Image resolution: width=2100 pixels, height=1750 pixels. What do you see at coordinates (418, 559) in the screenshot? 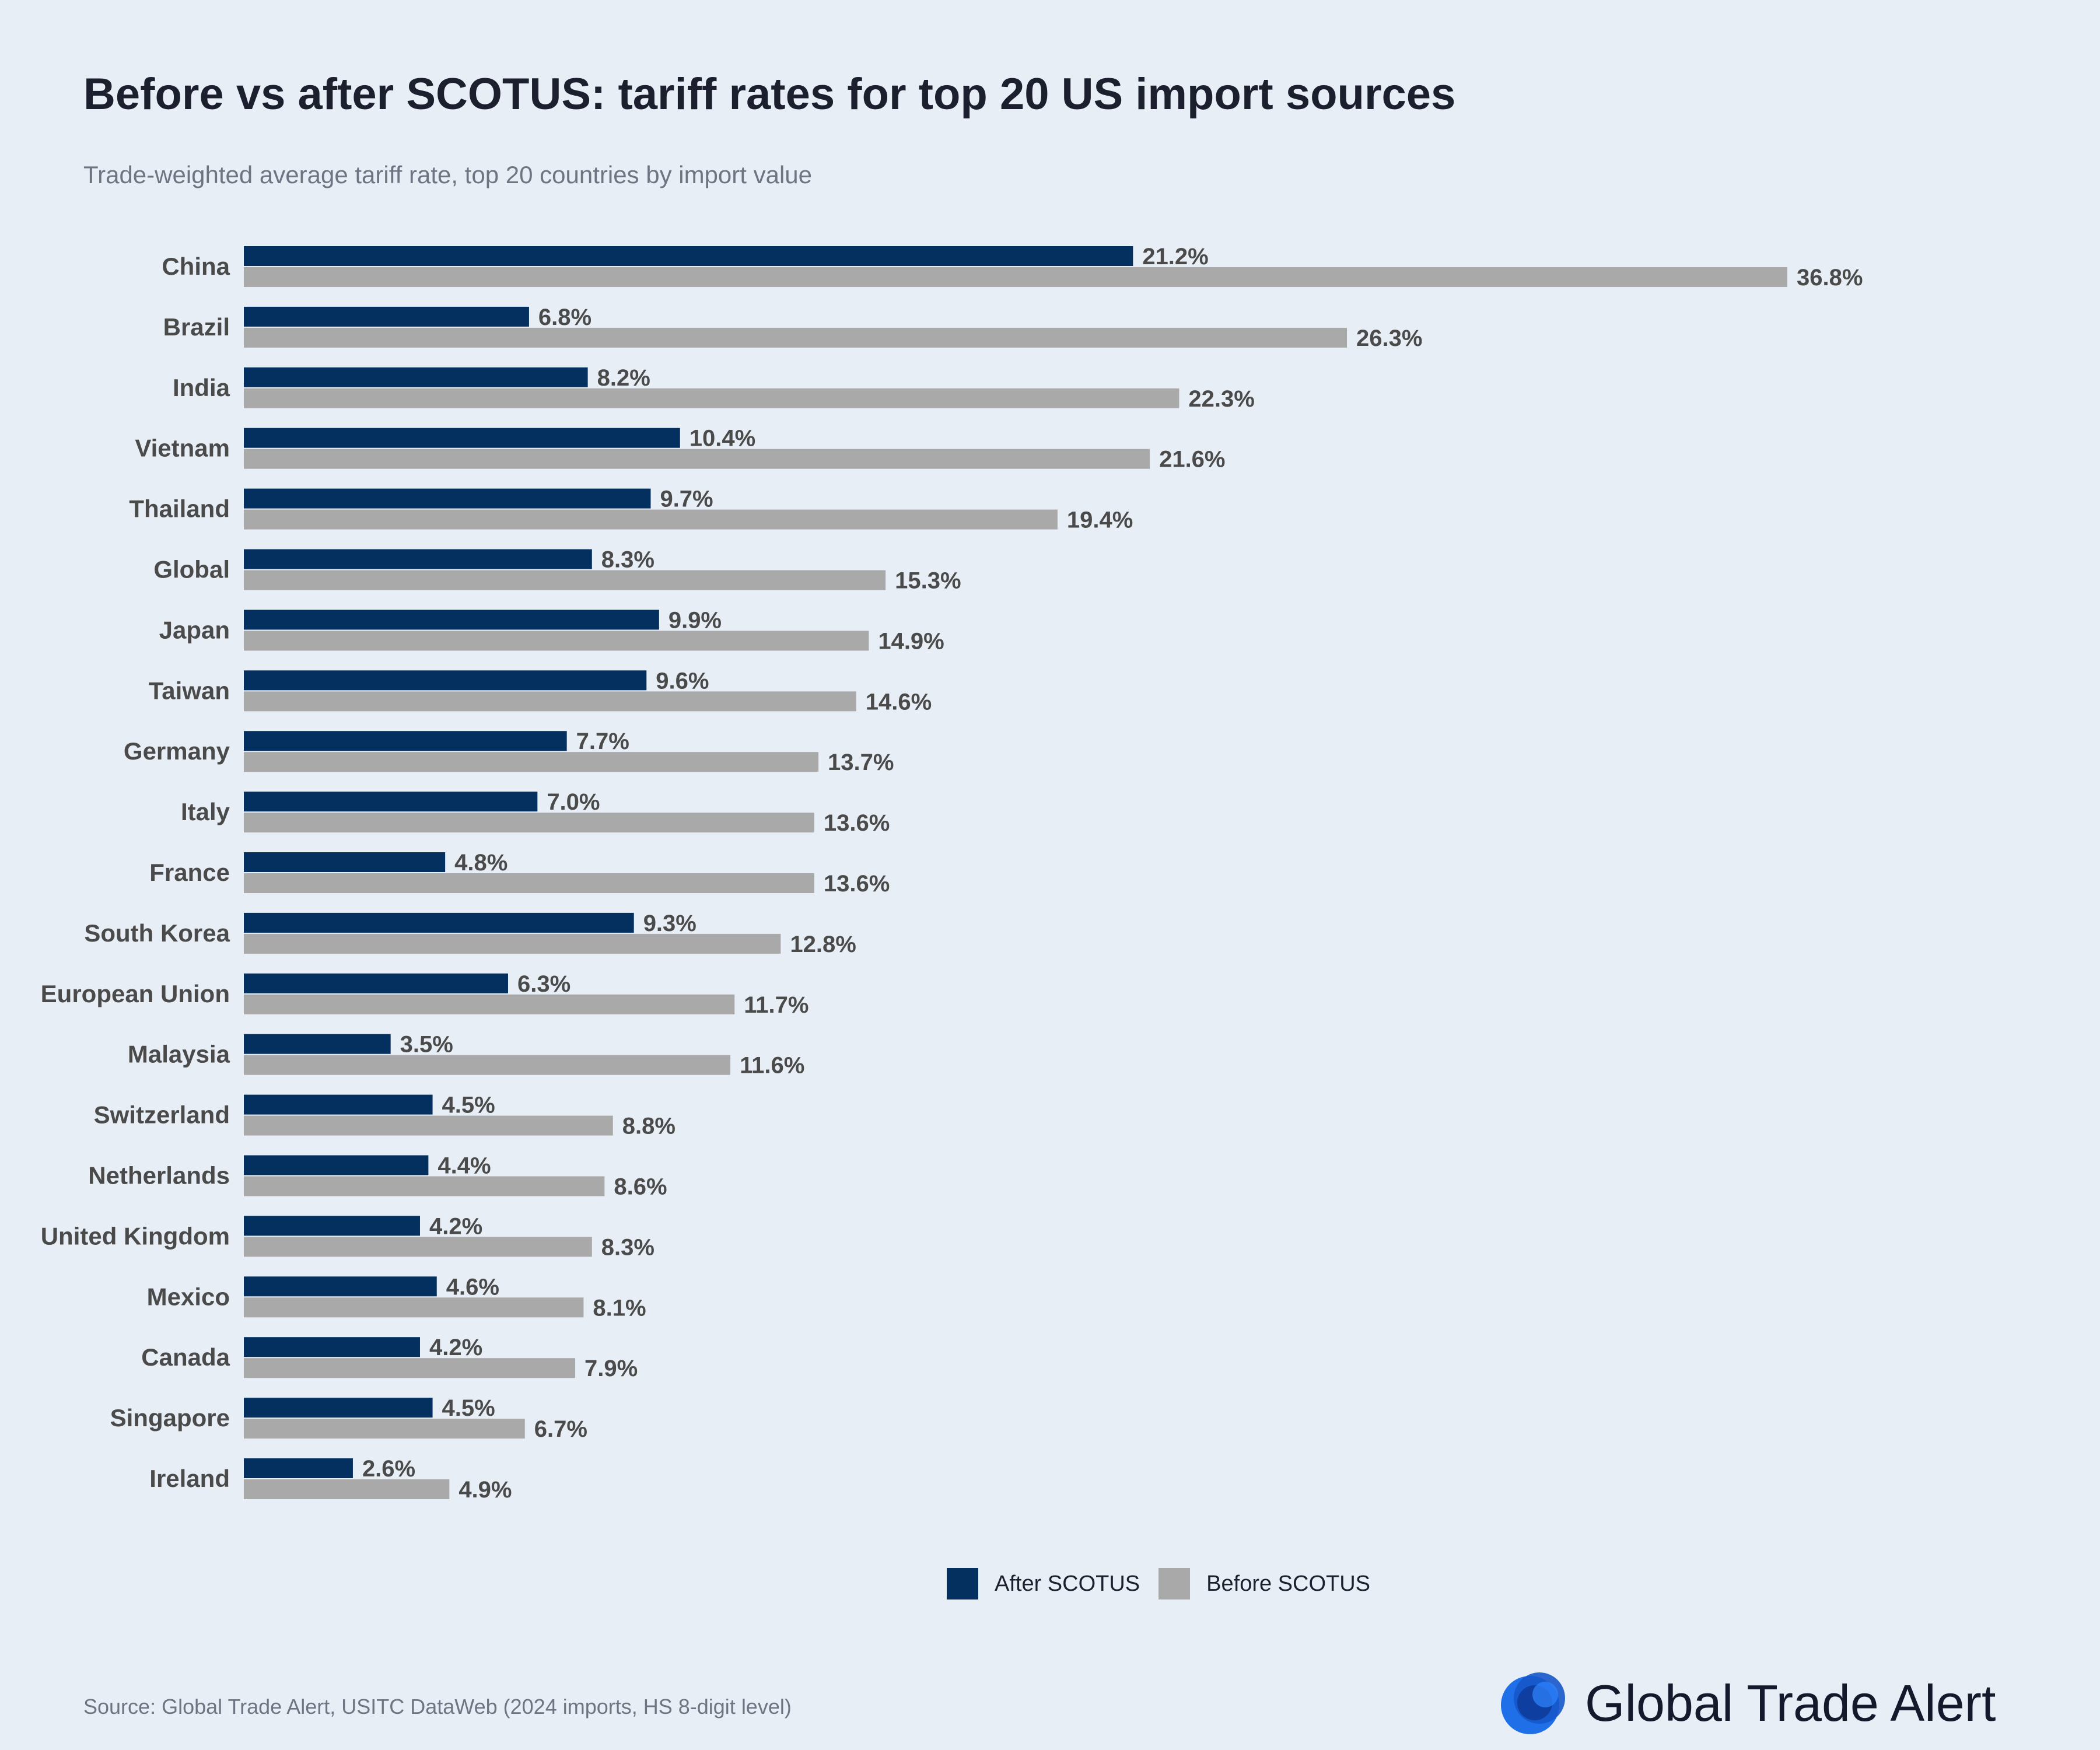
I see `bar-after-global` at bounding box center [418, 559].